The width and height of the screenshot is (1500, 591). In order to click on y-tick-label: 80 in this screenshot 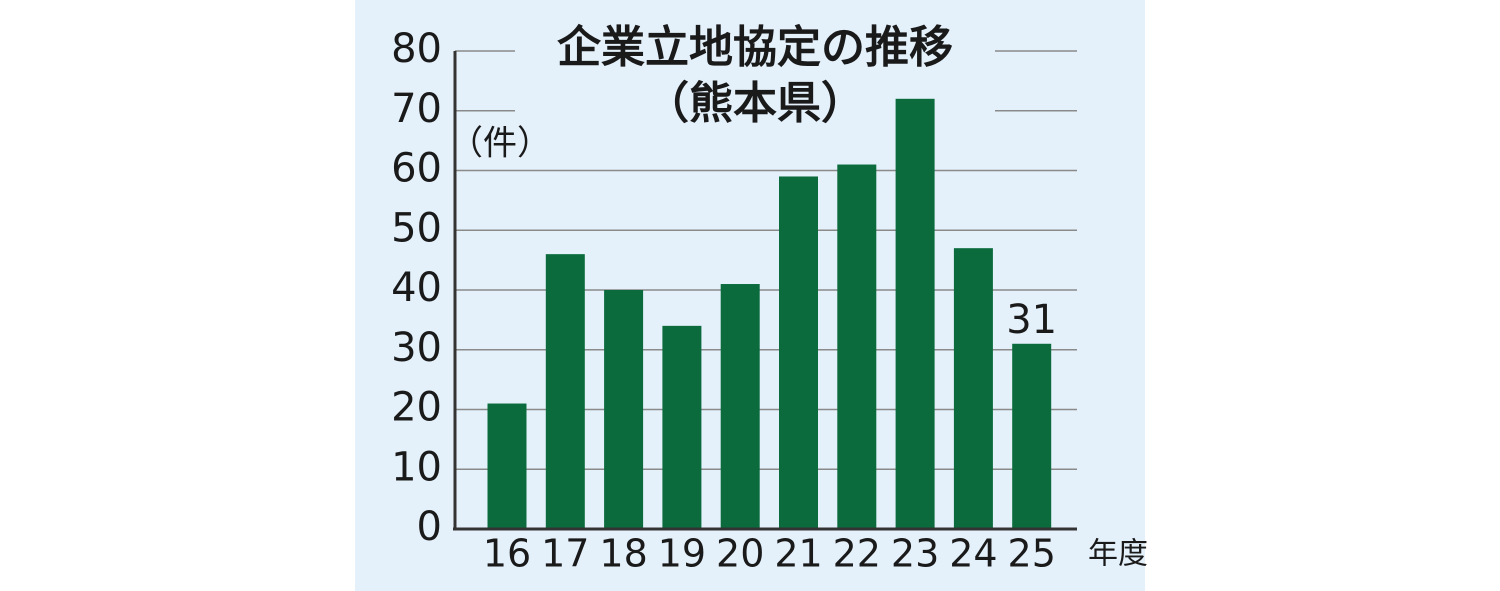, I will do `click(416, 49)`.